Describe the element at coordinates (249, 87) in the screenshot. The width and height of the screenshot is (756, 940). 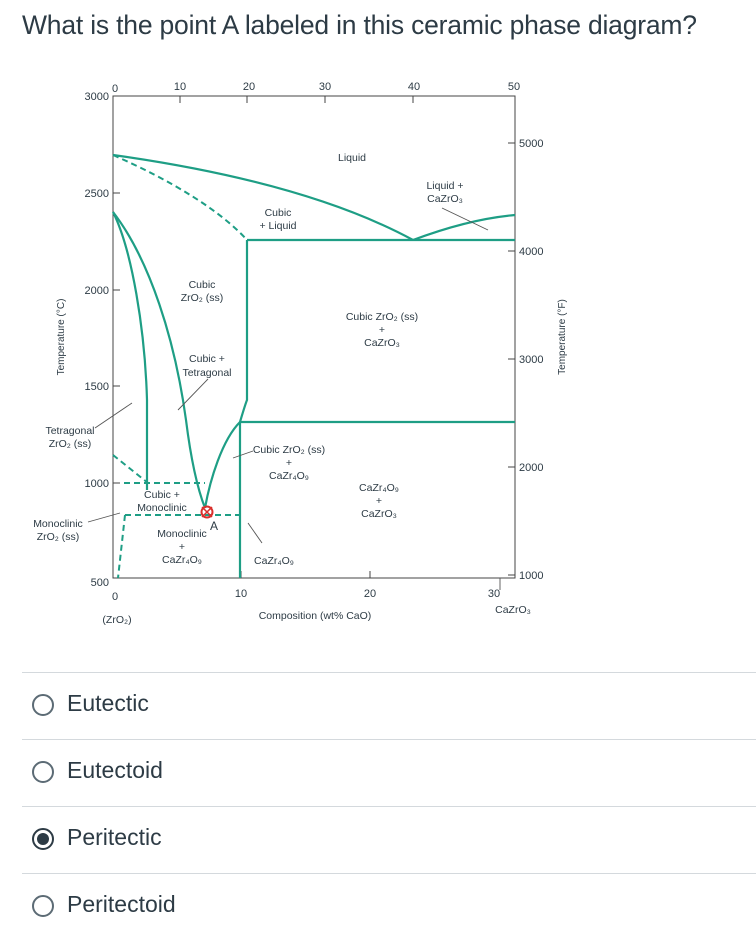
I see `top-tick-label: 20` at that location.